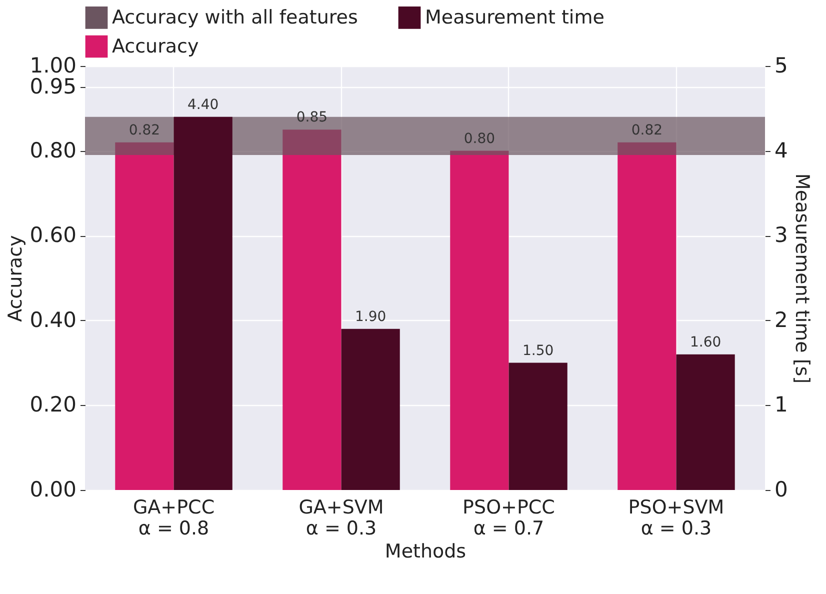  I want to click on y2-tick-label: 0, so click(781, 490).